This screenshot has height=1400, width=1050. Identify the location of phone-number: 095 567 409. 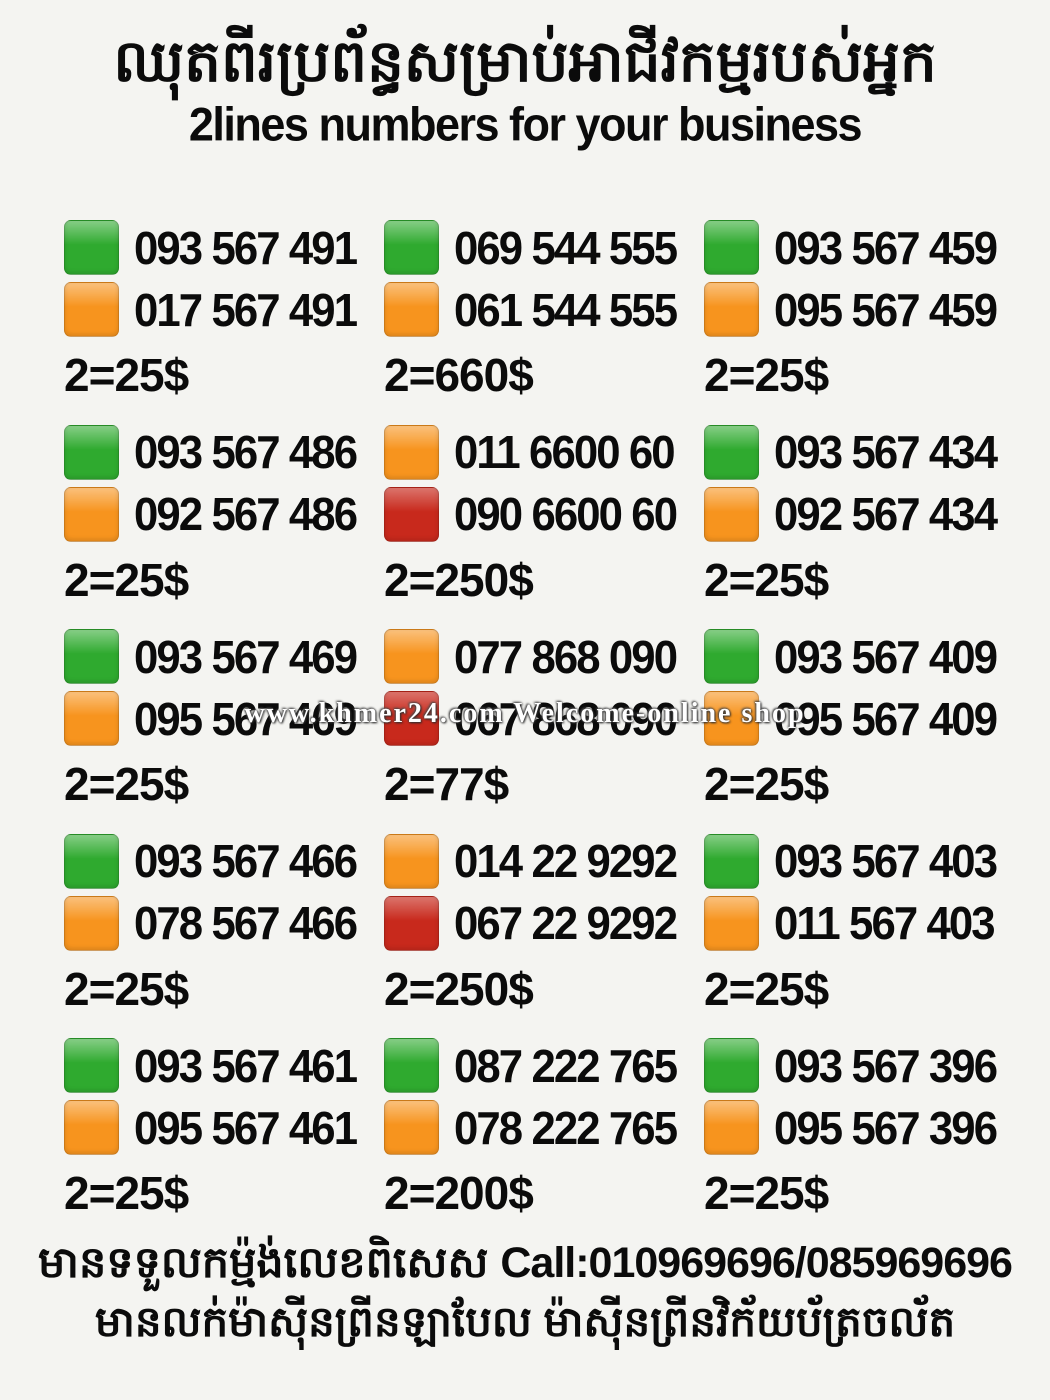
(886, 718).